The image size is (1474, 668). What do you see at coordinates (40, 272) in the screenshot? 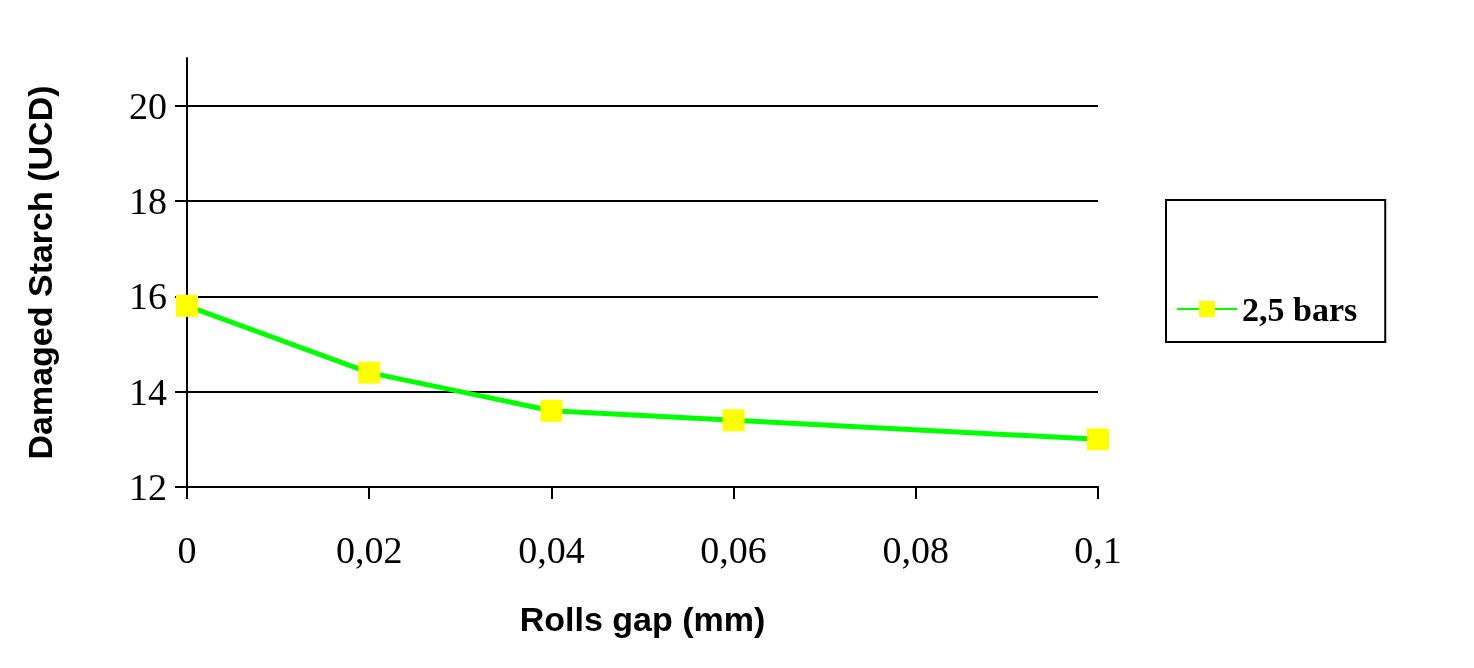
I see `y-axis-title: Damaged Starch (UCD)` at bounding box center [40, 272].